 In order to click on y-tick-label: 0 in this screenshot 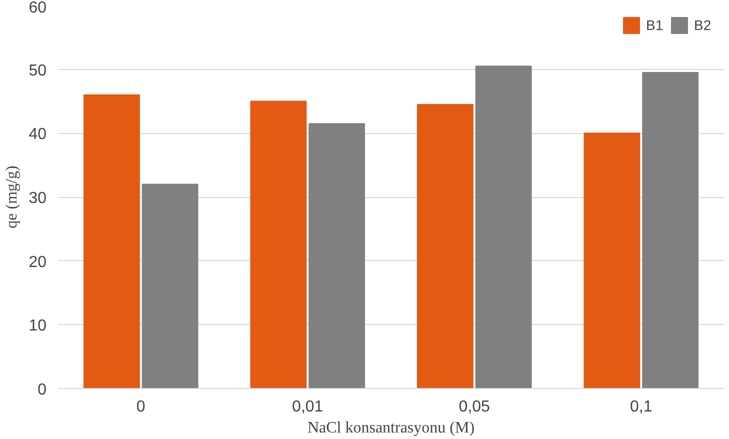, I will do `click(42, 390)`.